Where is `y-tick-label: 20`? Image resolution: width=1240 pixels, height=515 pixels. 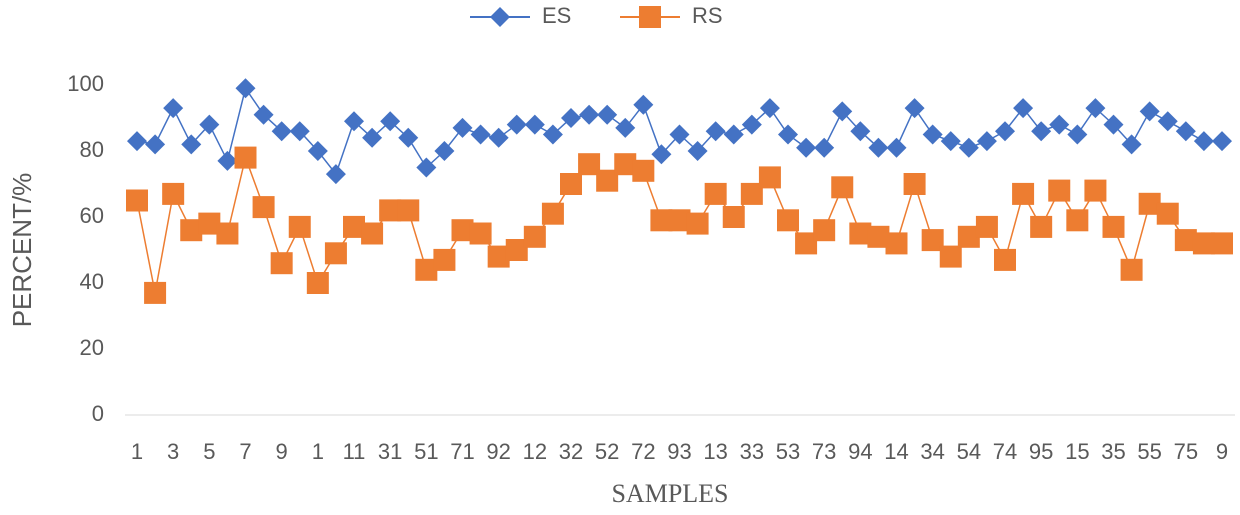 y-tick-label: 20 is located at coordinates (92, 347).